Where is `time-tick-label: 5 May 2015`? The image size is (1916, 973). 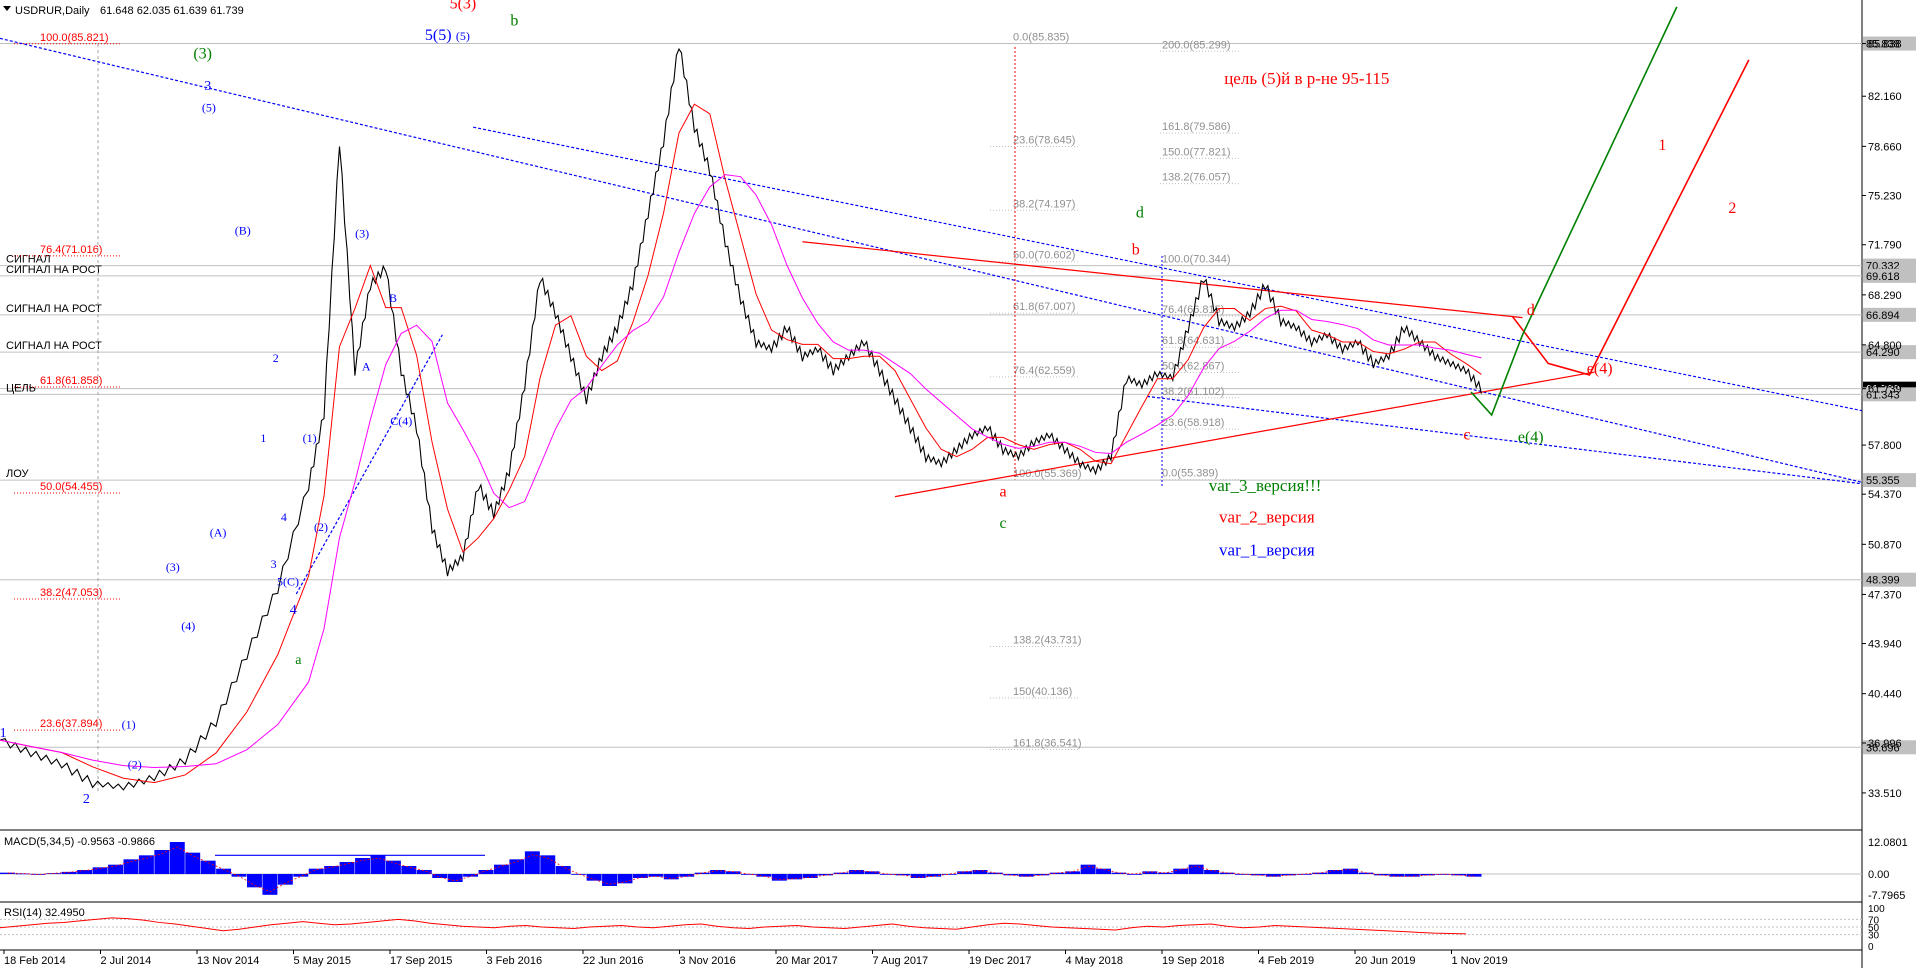 time-tick-label: 5 May 2015 is located at coordinates (322, 961).